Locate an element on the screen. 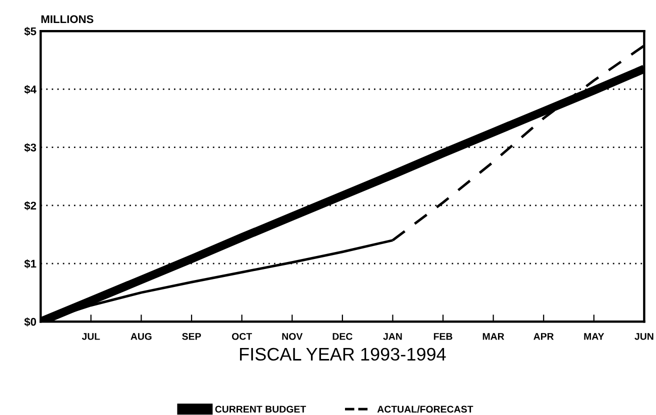 This screenshot has height=415, width=656. legend-label: CURRENT BUDGET is located at coordinates (260, 409).